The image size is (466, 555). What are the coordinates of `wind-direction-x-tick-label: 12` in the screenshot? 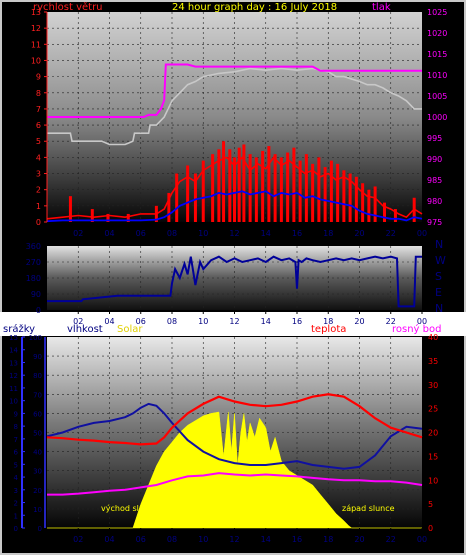 It's located at (234, 321).